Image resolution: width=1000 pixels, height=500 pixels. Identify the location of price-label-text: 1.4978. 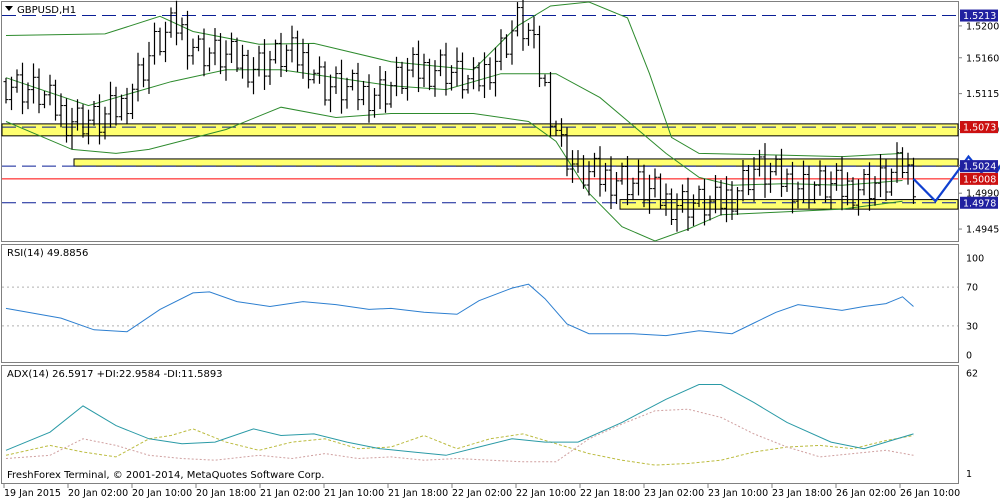
(979, 203).